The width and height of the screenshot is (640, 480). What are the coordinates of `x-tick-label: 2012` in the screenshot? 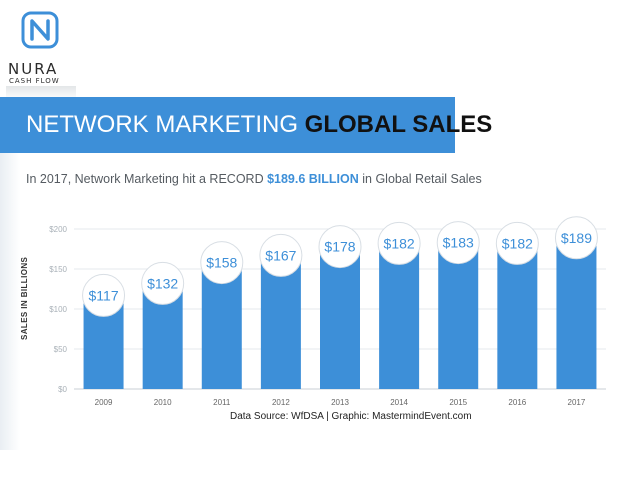 It's located at (281, 402).